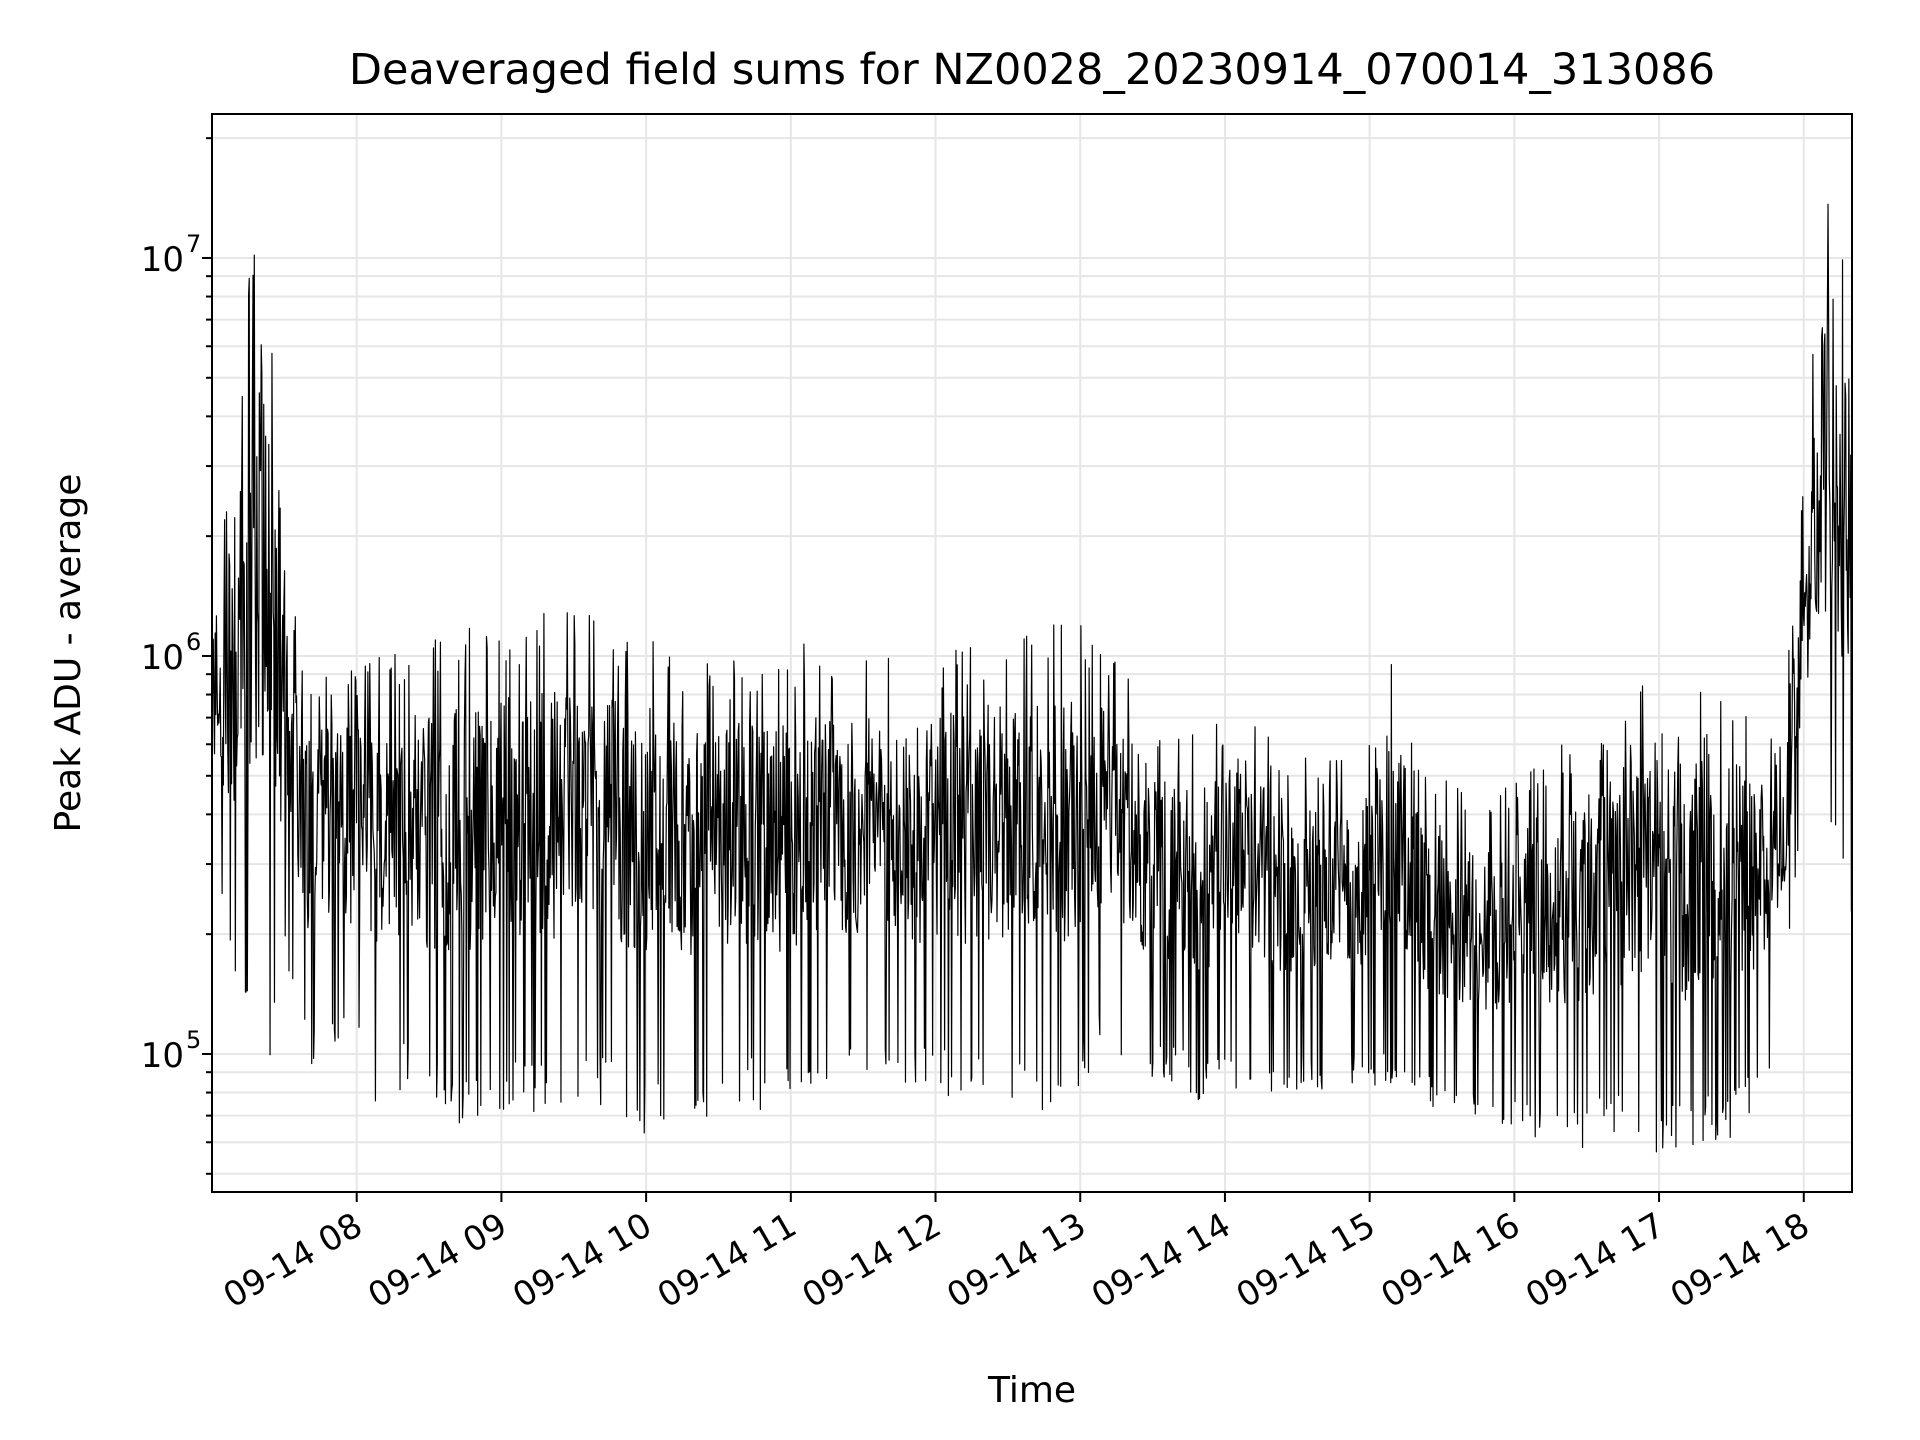 This screenshot has height=1440, width=1920. What do you see at coordinates (1031, 1390) in the screenshot?
I see `x-axis-label: Time` at bounding box center [1031, 1390].